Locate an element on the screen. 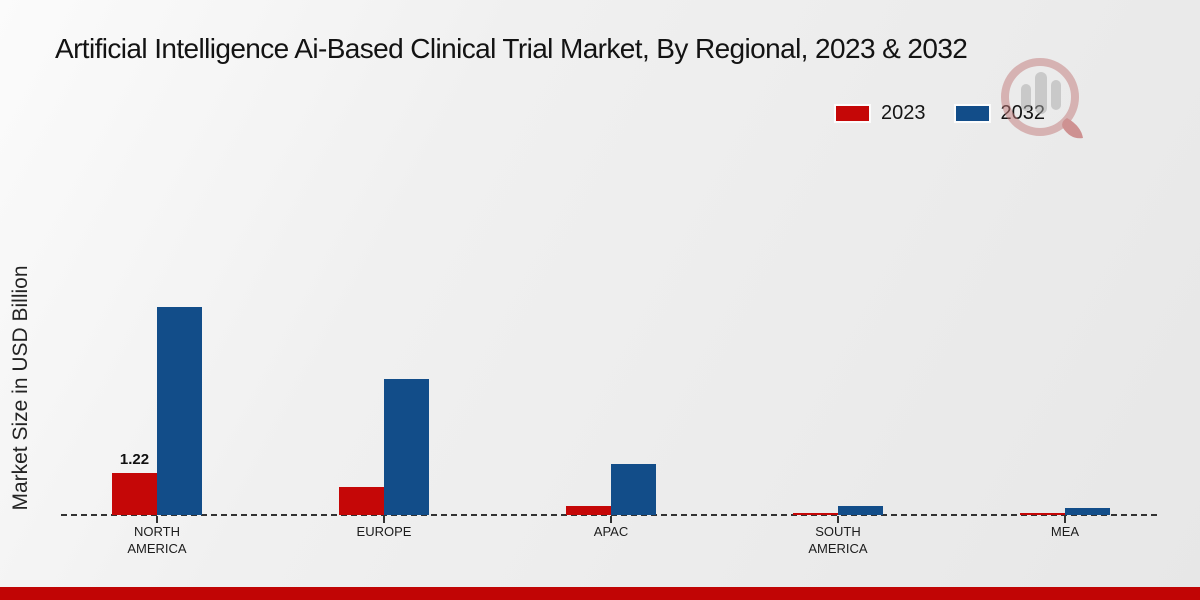 The image size is (1200, 600). footer-accent-bar is located at coordinates (600, 593).